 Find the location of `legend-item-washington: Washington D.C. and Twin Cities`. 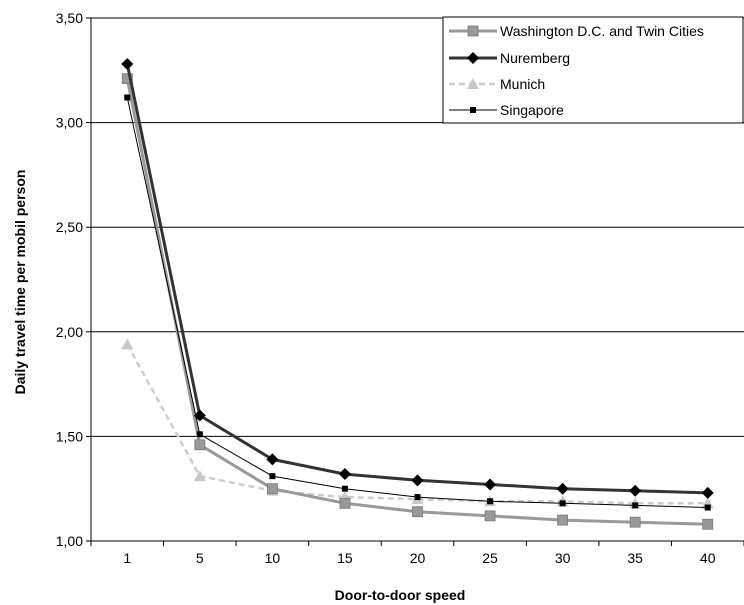

legend-item-washington: Washington D.C. and Twin Cities is located at coordinates (576, 31).